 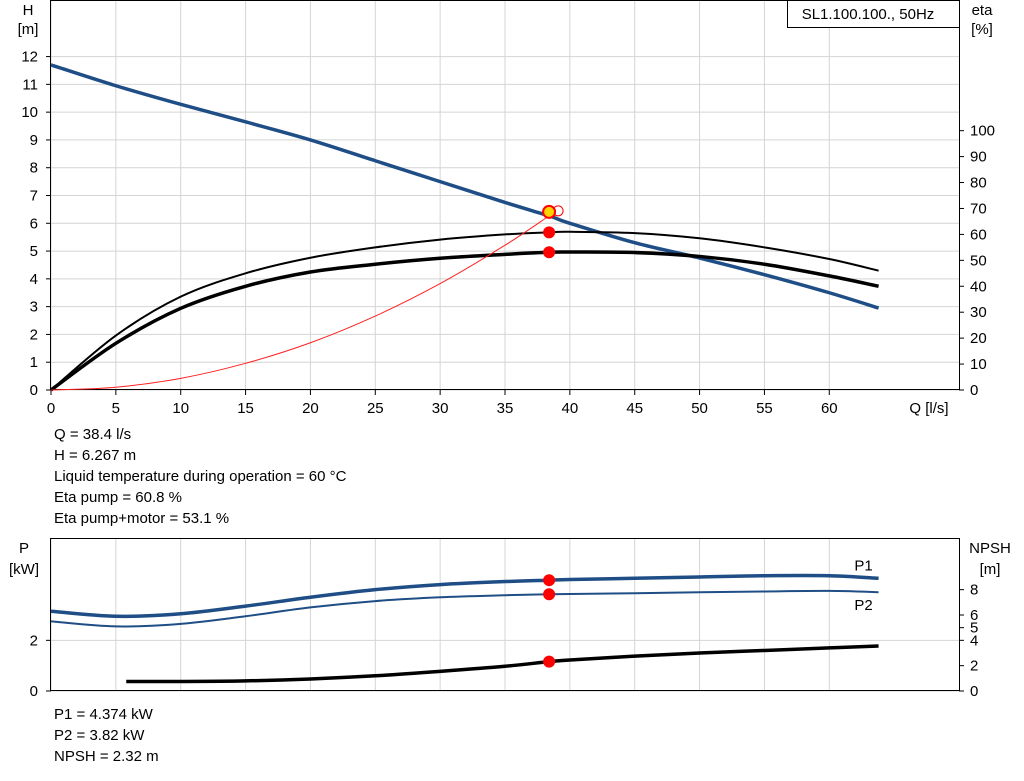 I want to click on p-tick-label: 0, so click(x=34, y=691).